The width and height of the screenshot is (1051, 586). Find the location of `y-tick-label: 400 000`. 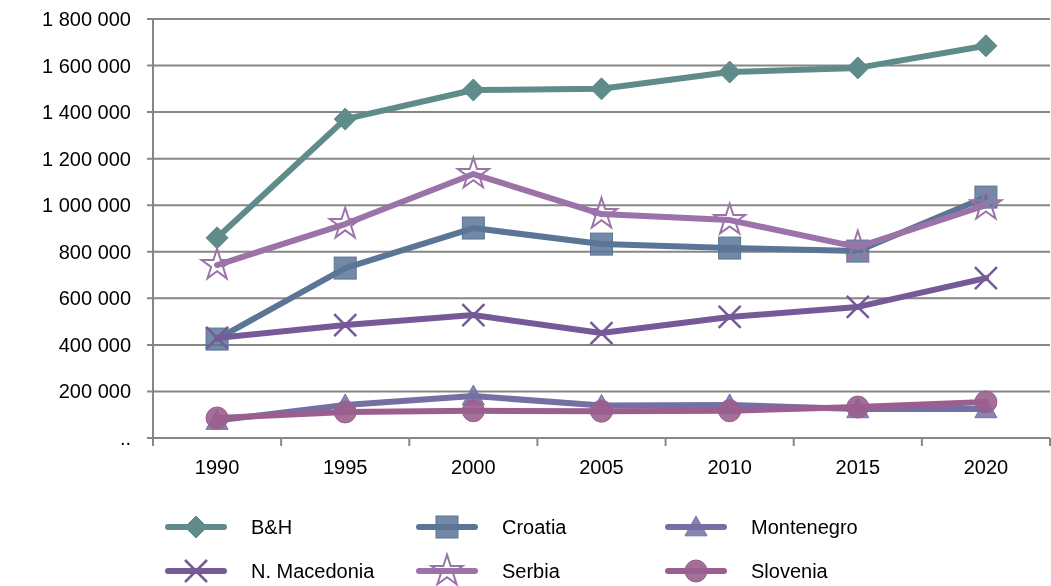

y-tick-label: 400 000 is located at coordinates (94, 344).